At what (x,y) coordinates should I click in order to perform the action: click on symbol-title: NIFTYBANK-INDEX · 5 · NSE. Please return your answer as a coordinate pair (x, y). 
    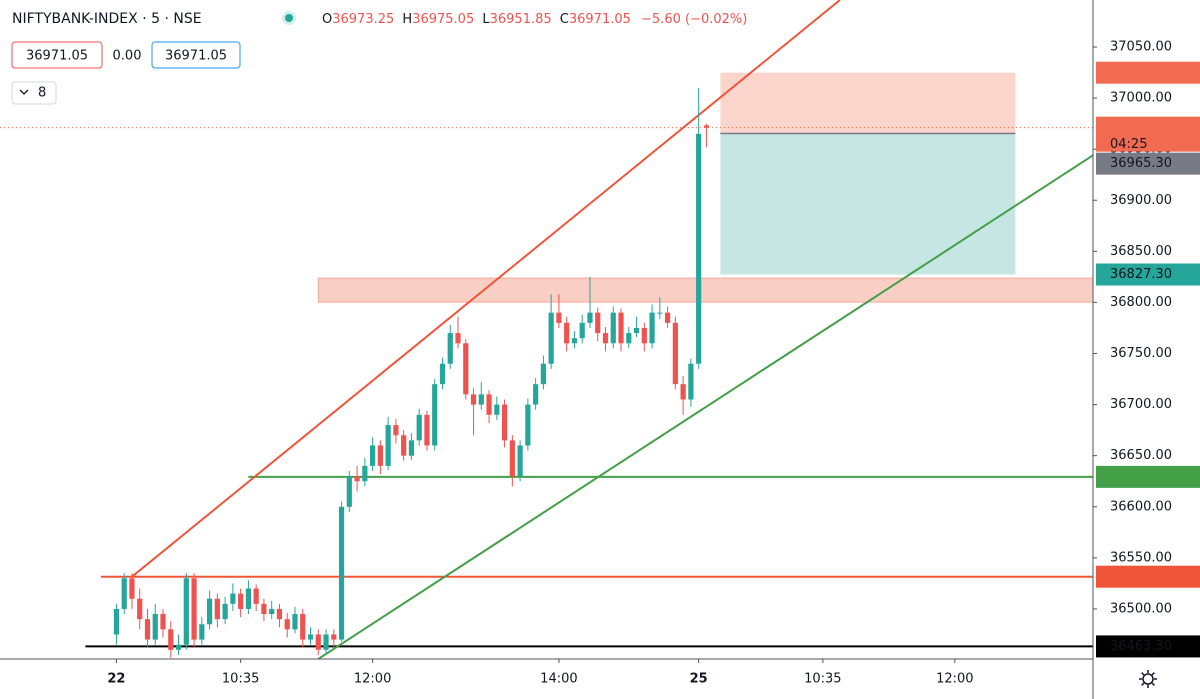
    Looking at the image, I should click on (107, 19).